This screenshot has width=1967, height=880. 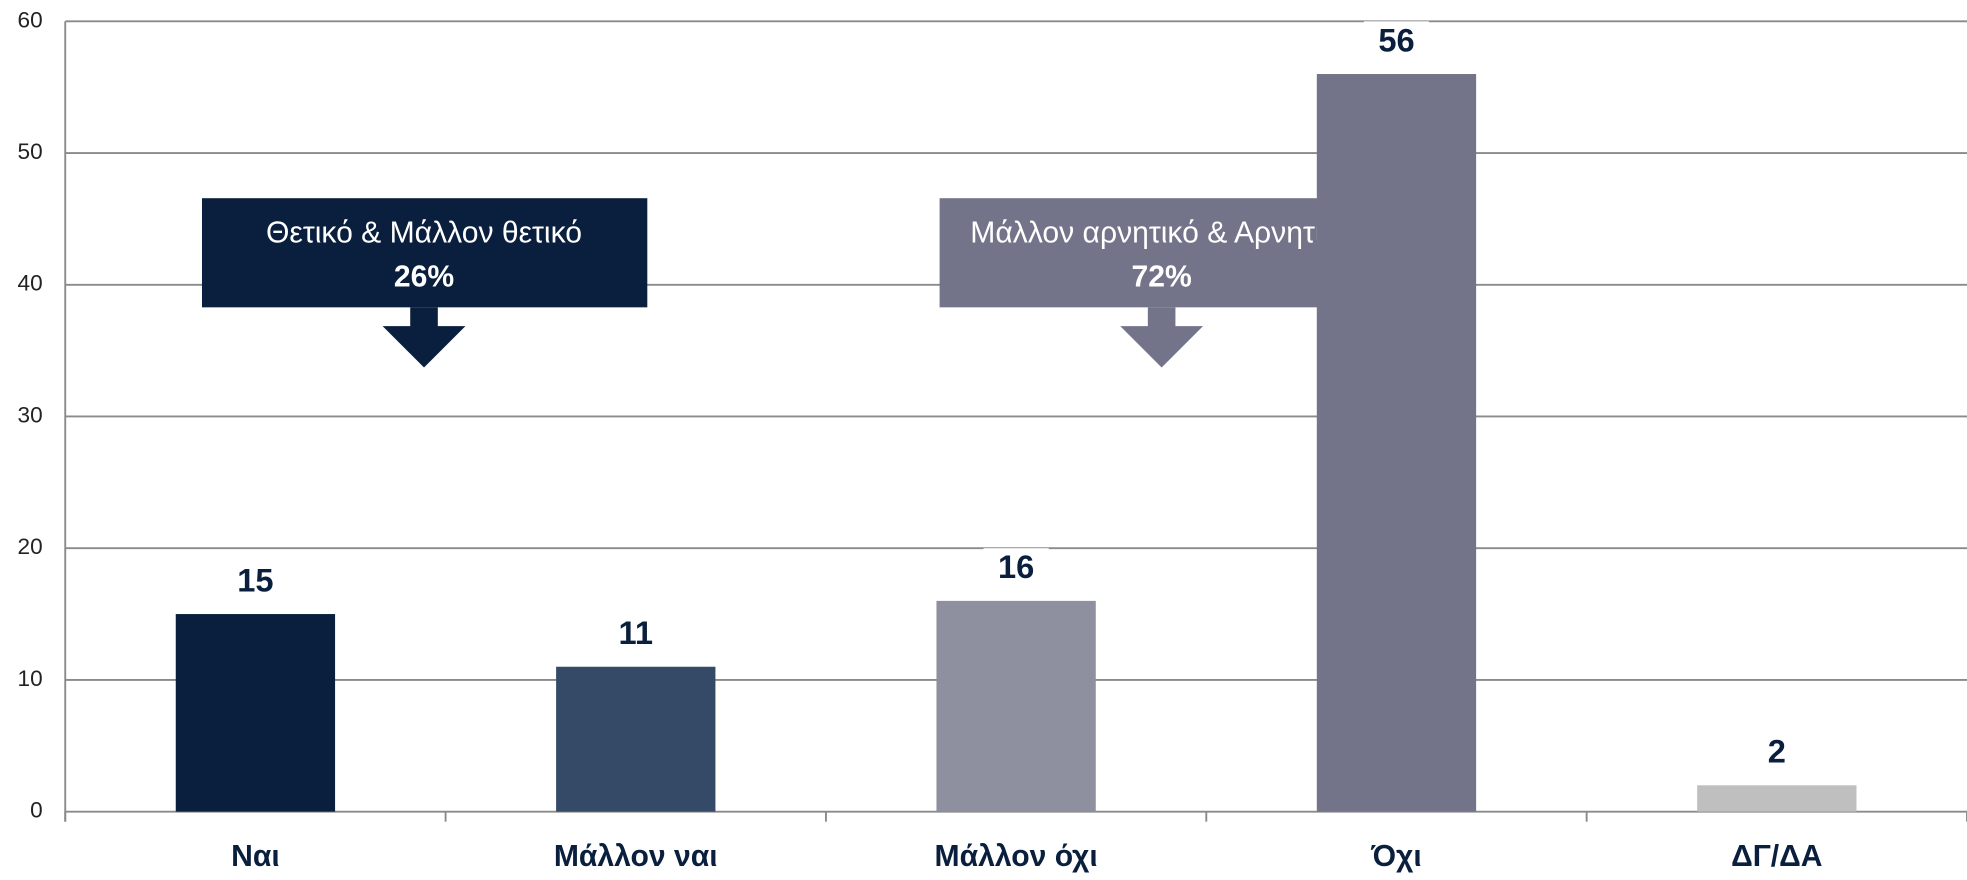 What do you see at coordinates (636, 856) in the screenshot?
I see `x-tick-label: Μάλλον ναι` at bounding box center [636, 856].